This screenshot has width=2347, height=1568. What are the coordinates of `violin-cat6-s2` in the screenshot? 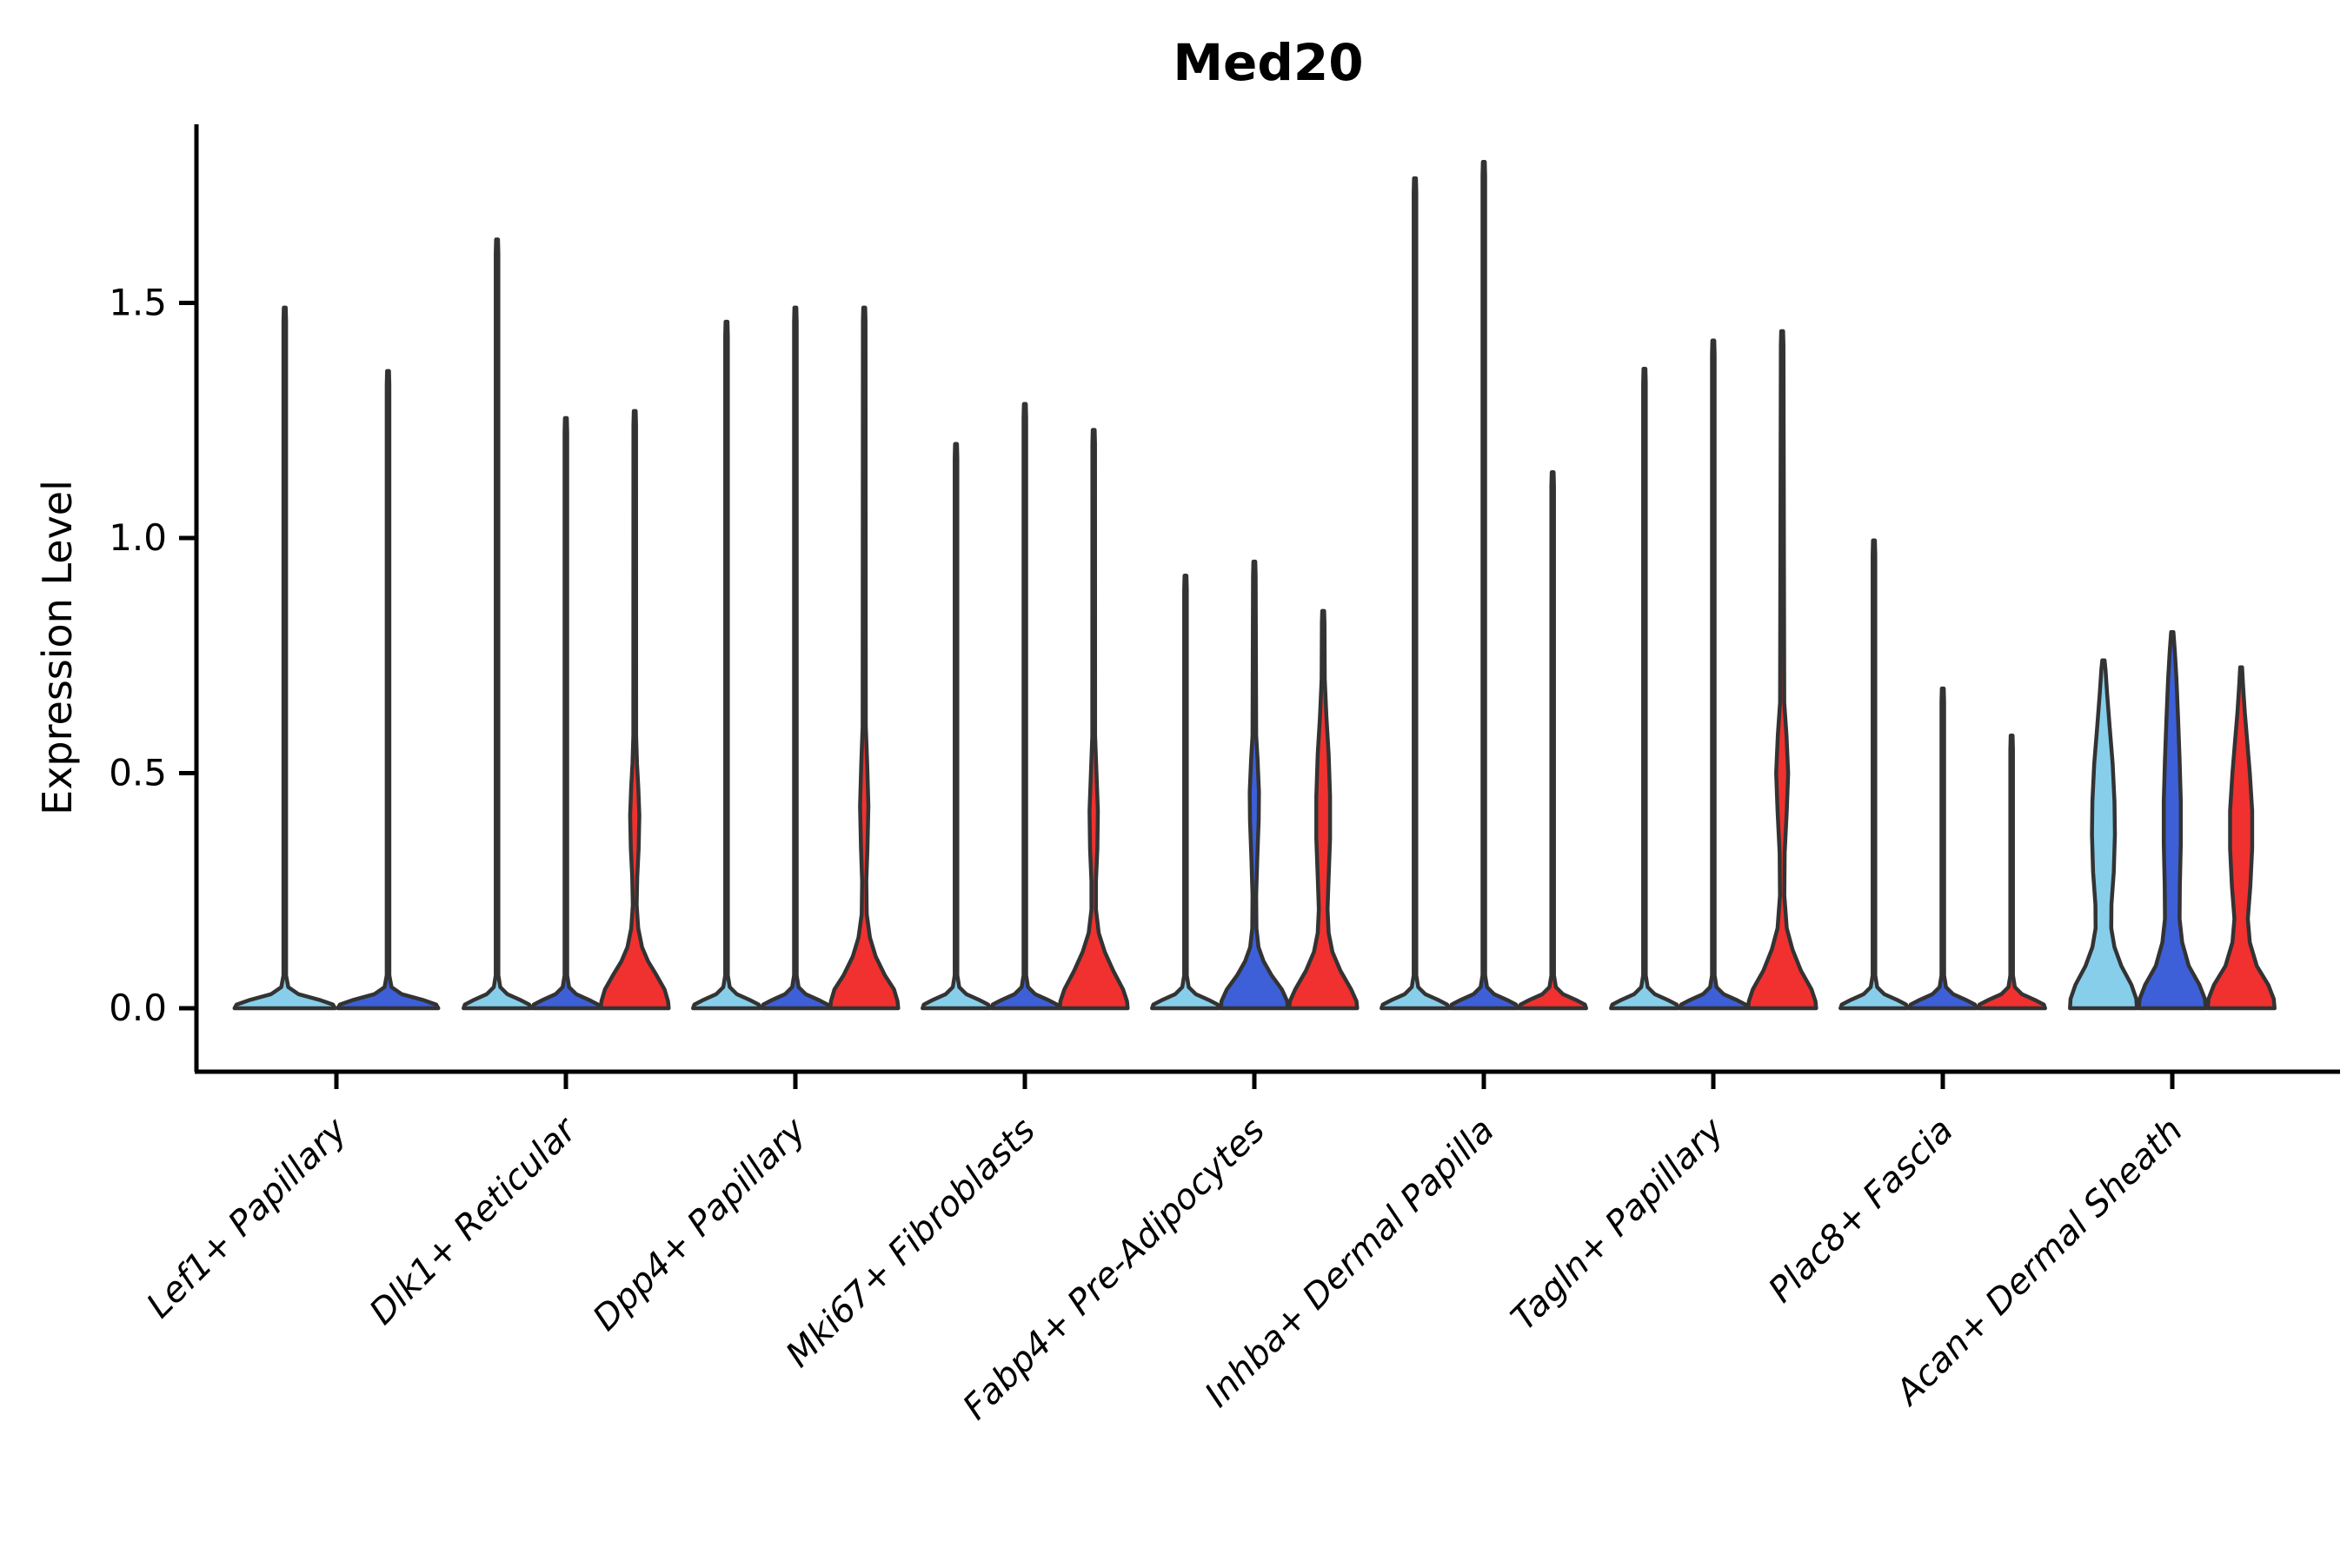 It's located at (1713, 674).